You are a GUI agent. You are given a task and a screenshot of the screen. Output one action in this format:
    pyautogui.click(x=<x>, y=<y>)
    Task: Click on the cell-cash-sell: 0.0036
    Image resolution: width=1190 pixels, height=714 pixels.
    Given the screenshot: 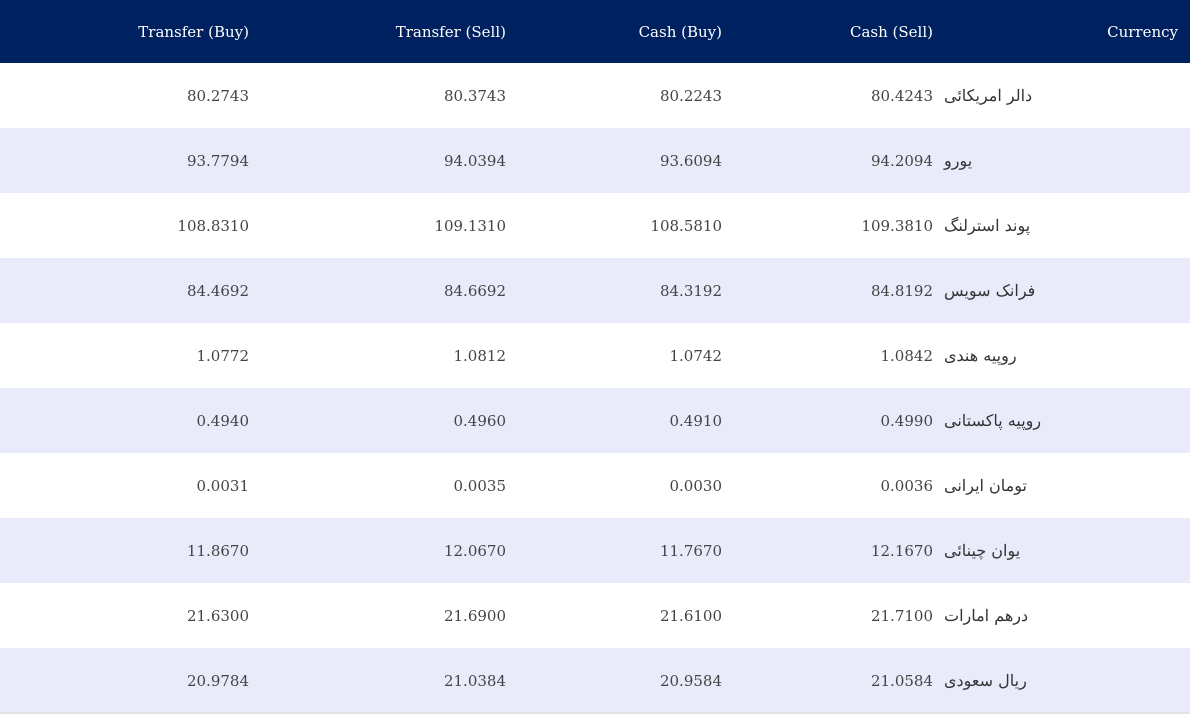 What is the action you would take?
    pyautogui.click(x=907, y=485)
    